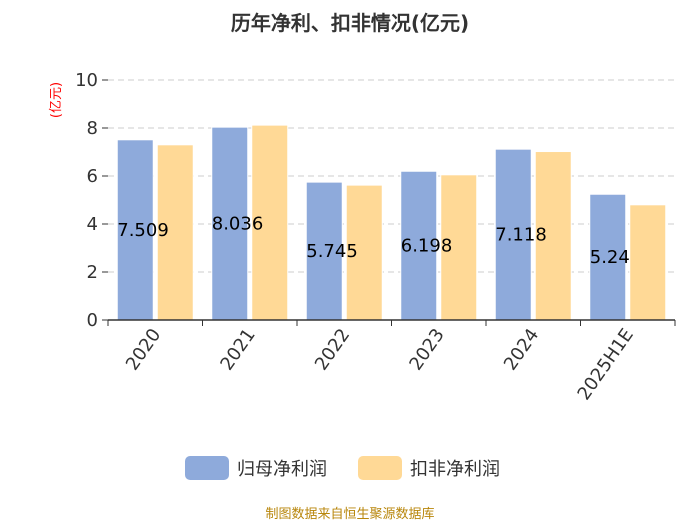 This screenshot has width=700, height=525. I want to click on data-label: 7.118, so click(521, 235).